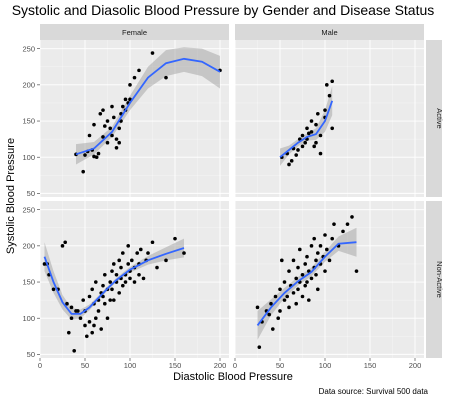 This screenshot has height=400, width=450. What do you see at coordinates (11, 196) in the screenshot?
I see `y-axis-title: Systolic Blood Pressure` at bounding box center [11, 196].